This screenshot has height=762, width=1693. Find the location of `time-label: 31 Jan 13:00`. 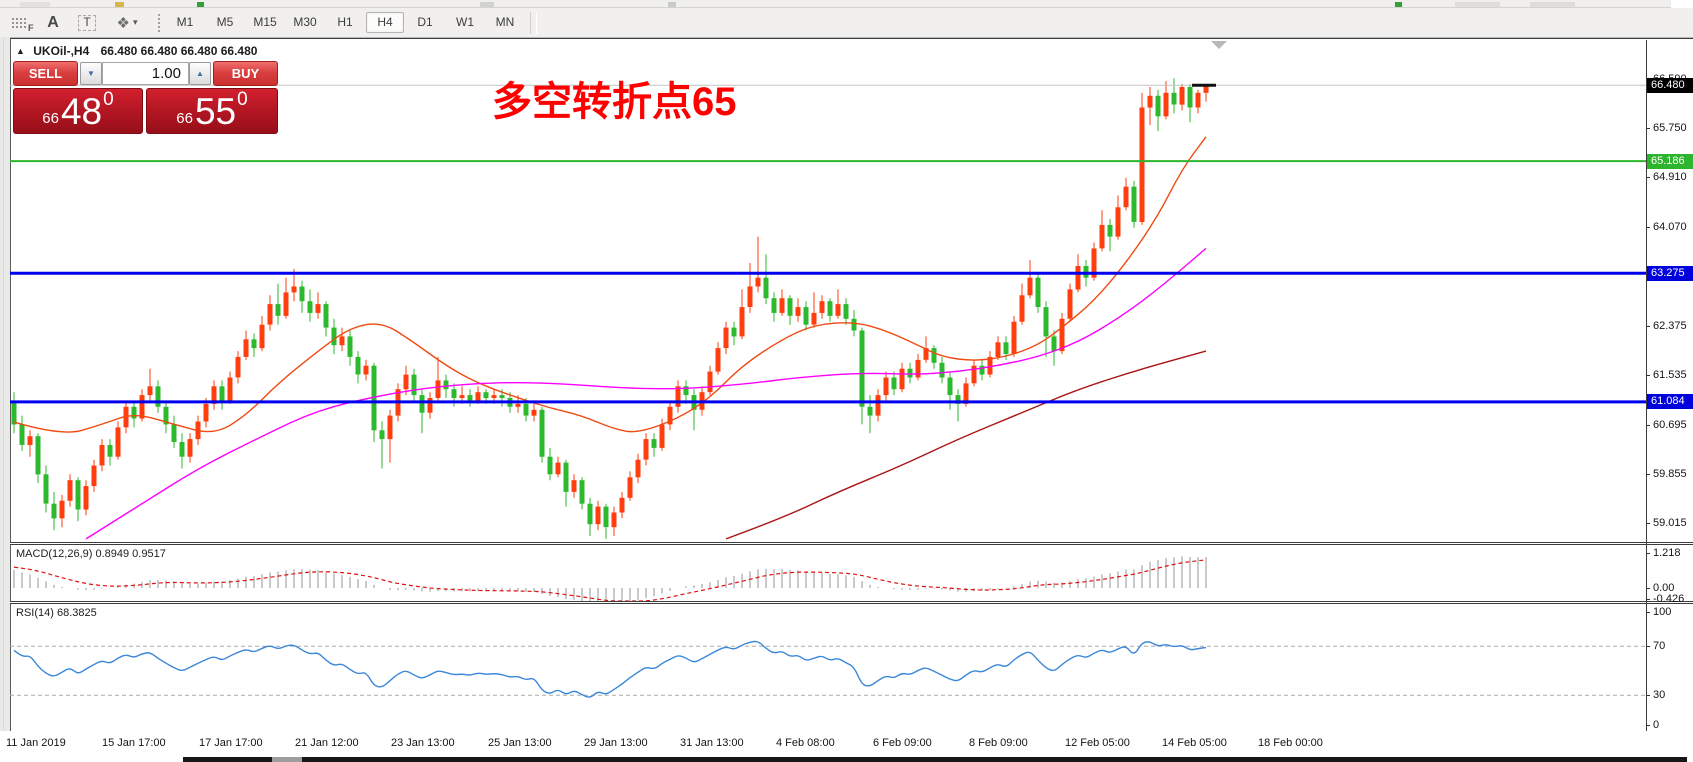

time-label: 31 Jan 13:00 is located at coordinates (712, 743).